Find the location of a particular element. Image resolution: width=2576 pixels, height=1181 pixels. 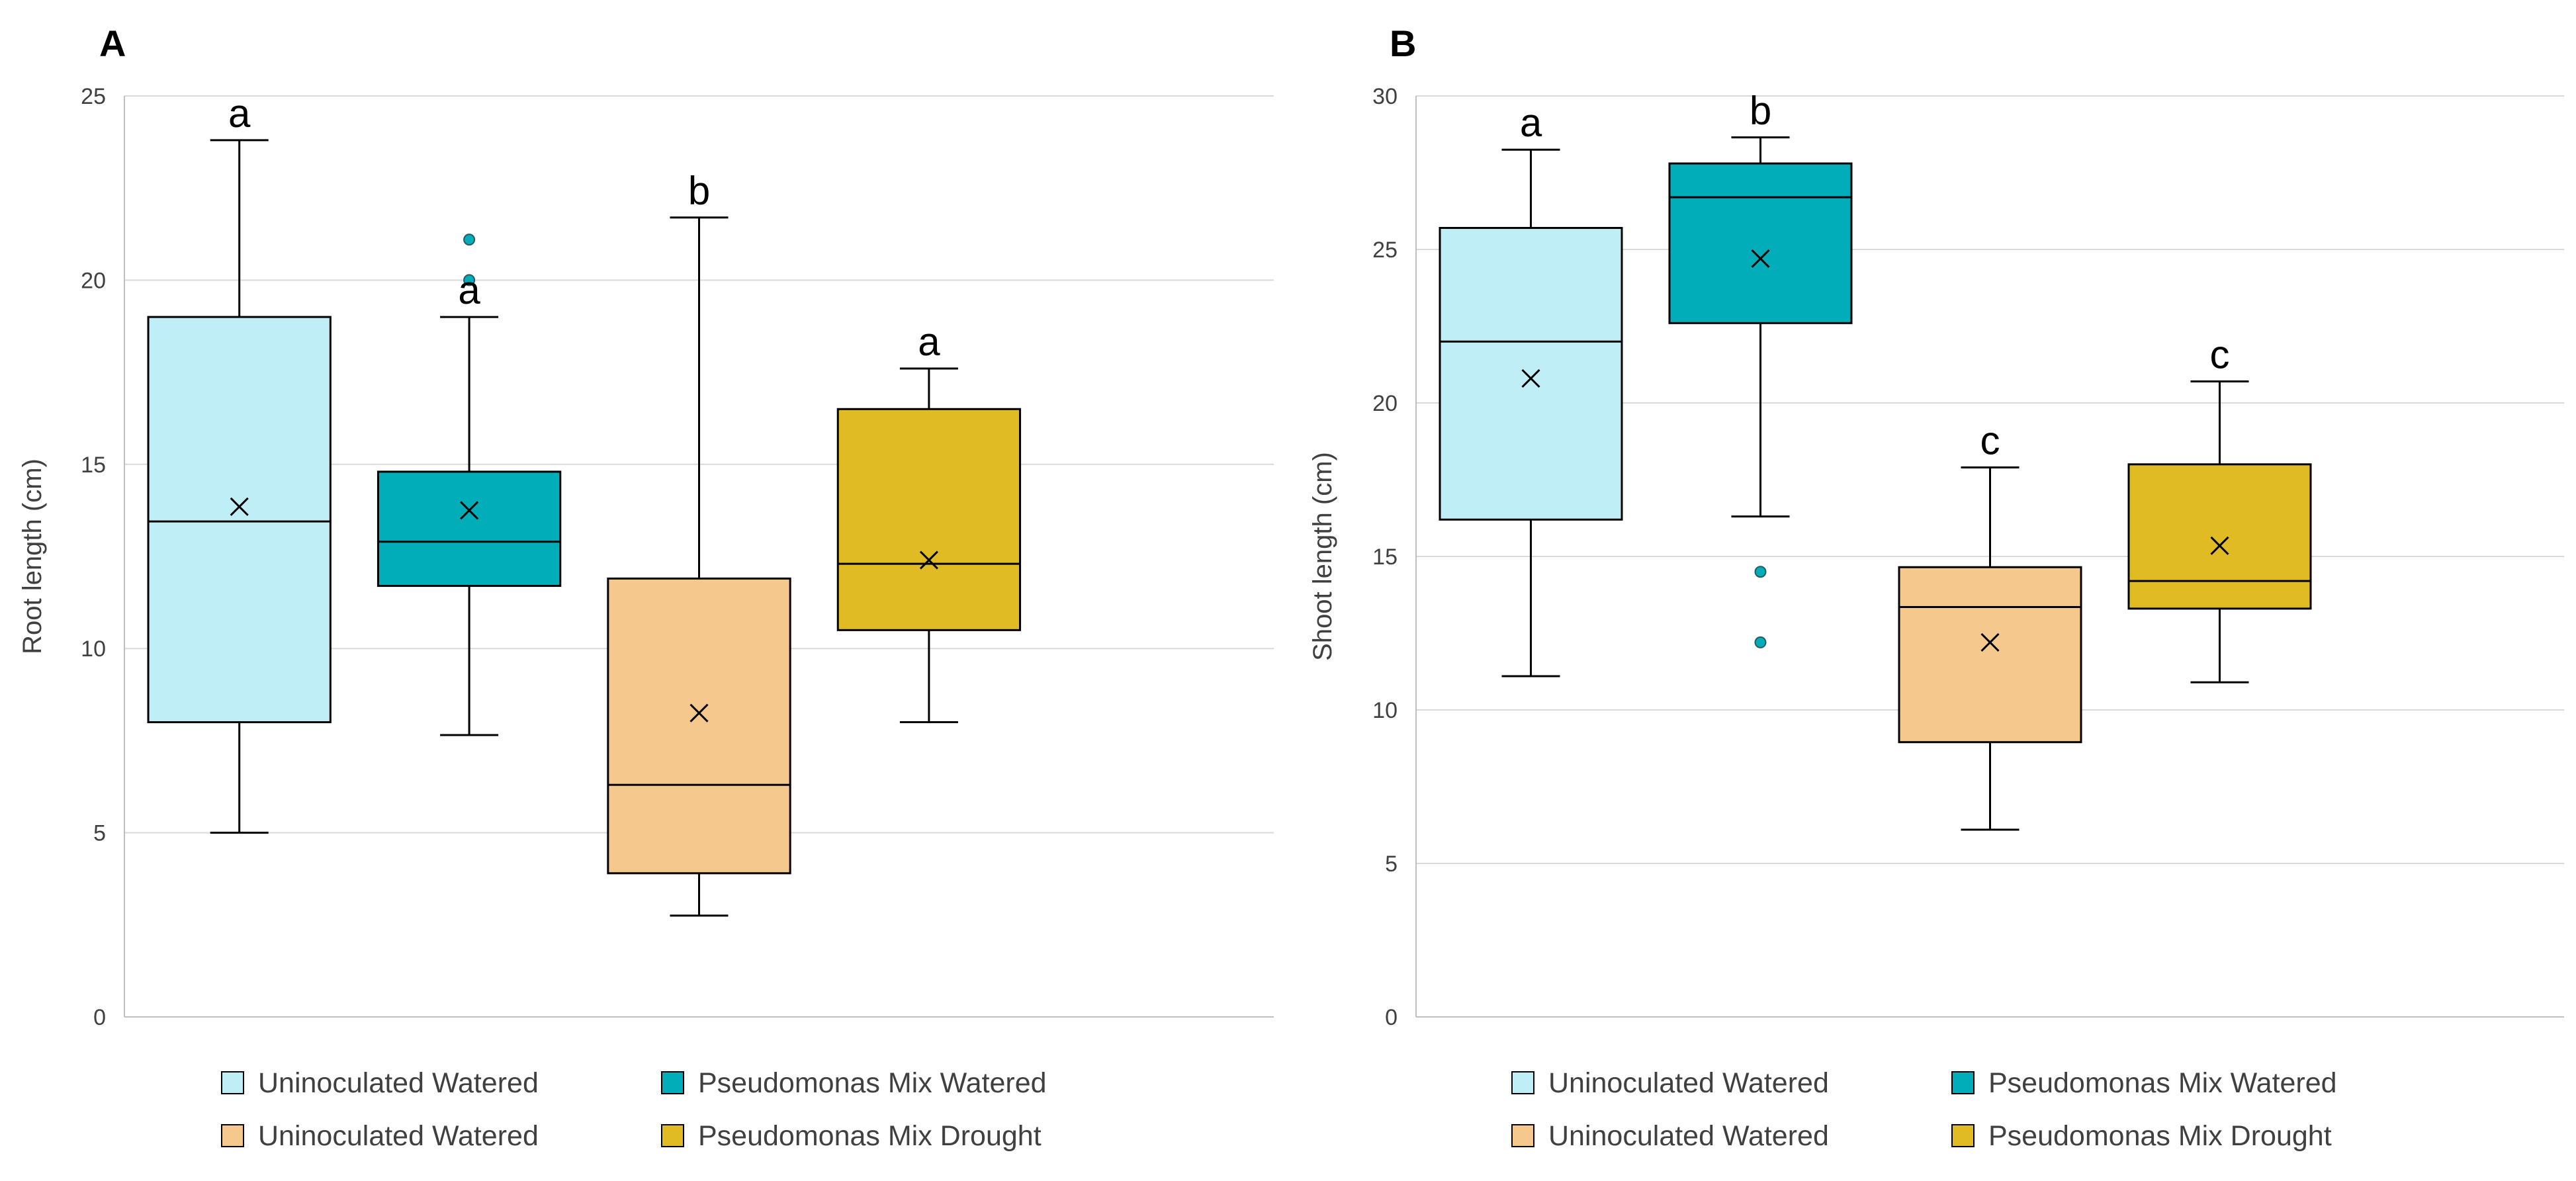

y-tick-label: 30 is located at coordinates (1385, 96).